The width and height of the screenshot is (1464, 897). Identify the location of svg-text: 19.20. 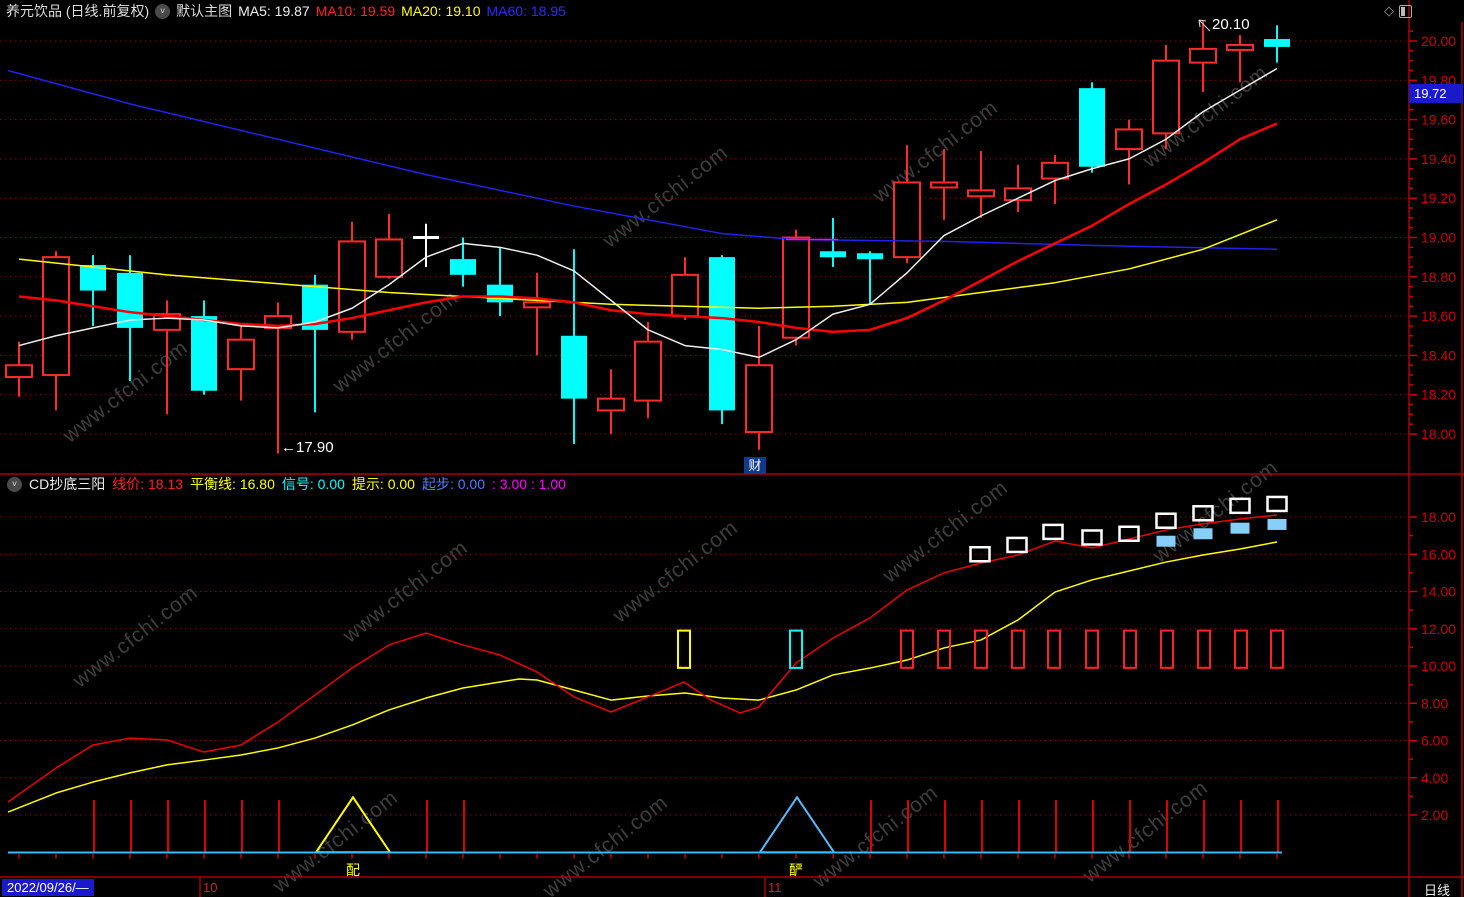
(1438, 198).